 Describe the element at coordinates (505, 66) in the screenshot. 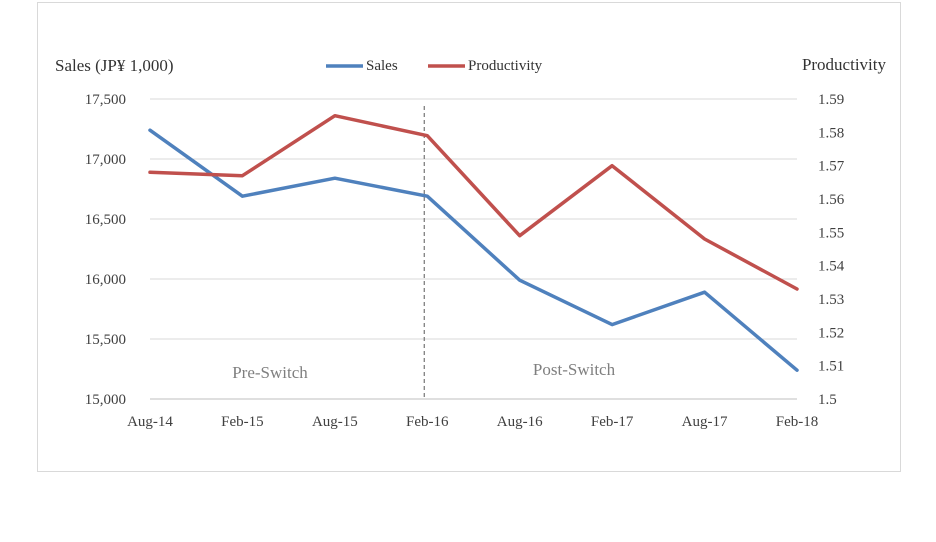

I see `legend-productivity-label: Productivity` at that location.